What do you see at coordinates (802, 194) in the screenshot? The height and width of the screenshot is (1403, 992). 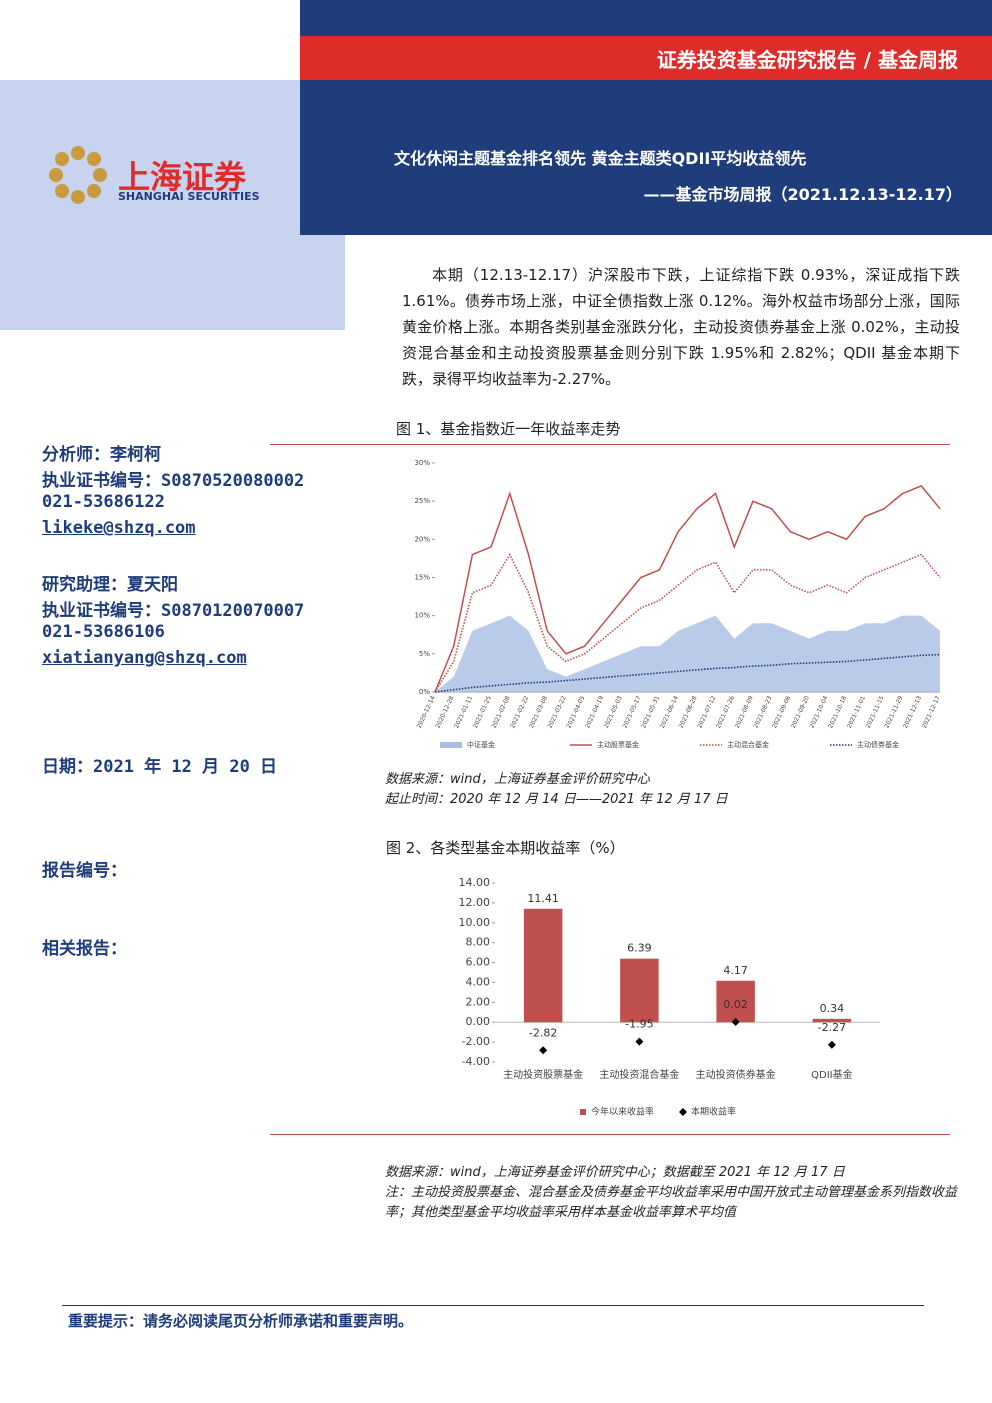 I see `subtitle: ——基金市场周报（2021.12.13-12.17）` at bounding box center [802, 194].